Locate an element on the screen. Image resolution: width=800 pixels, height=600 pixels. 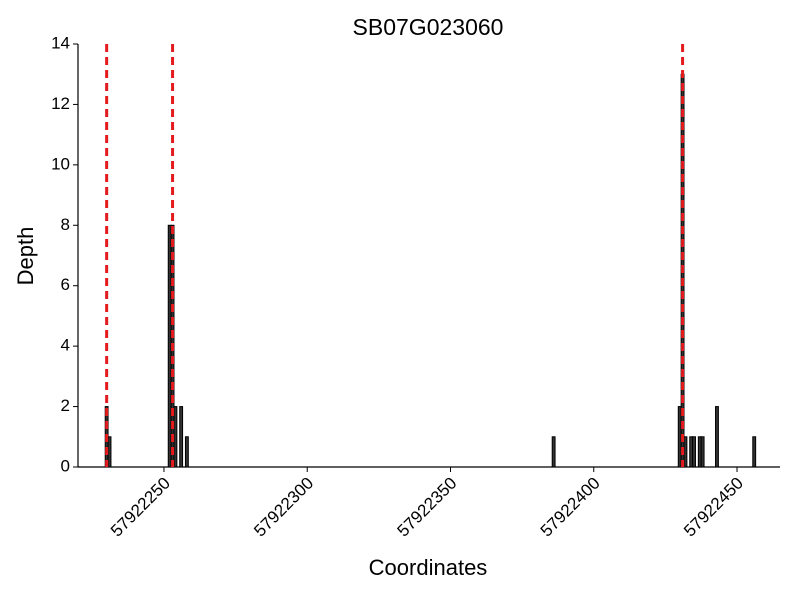
x-tick-label: 57922300 is located at coordinates (283, 507).